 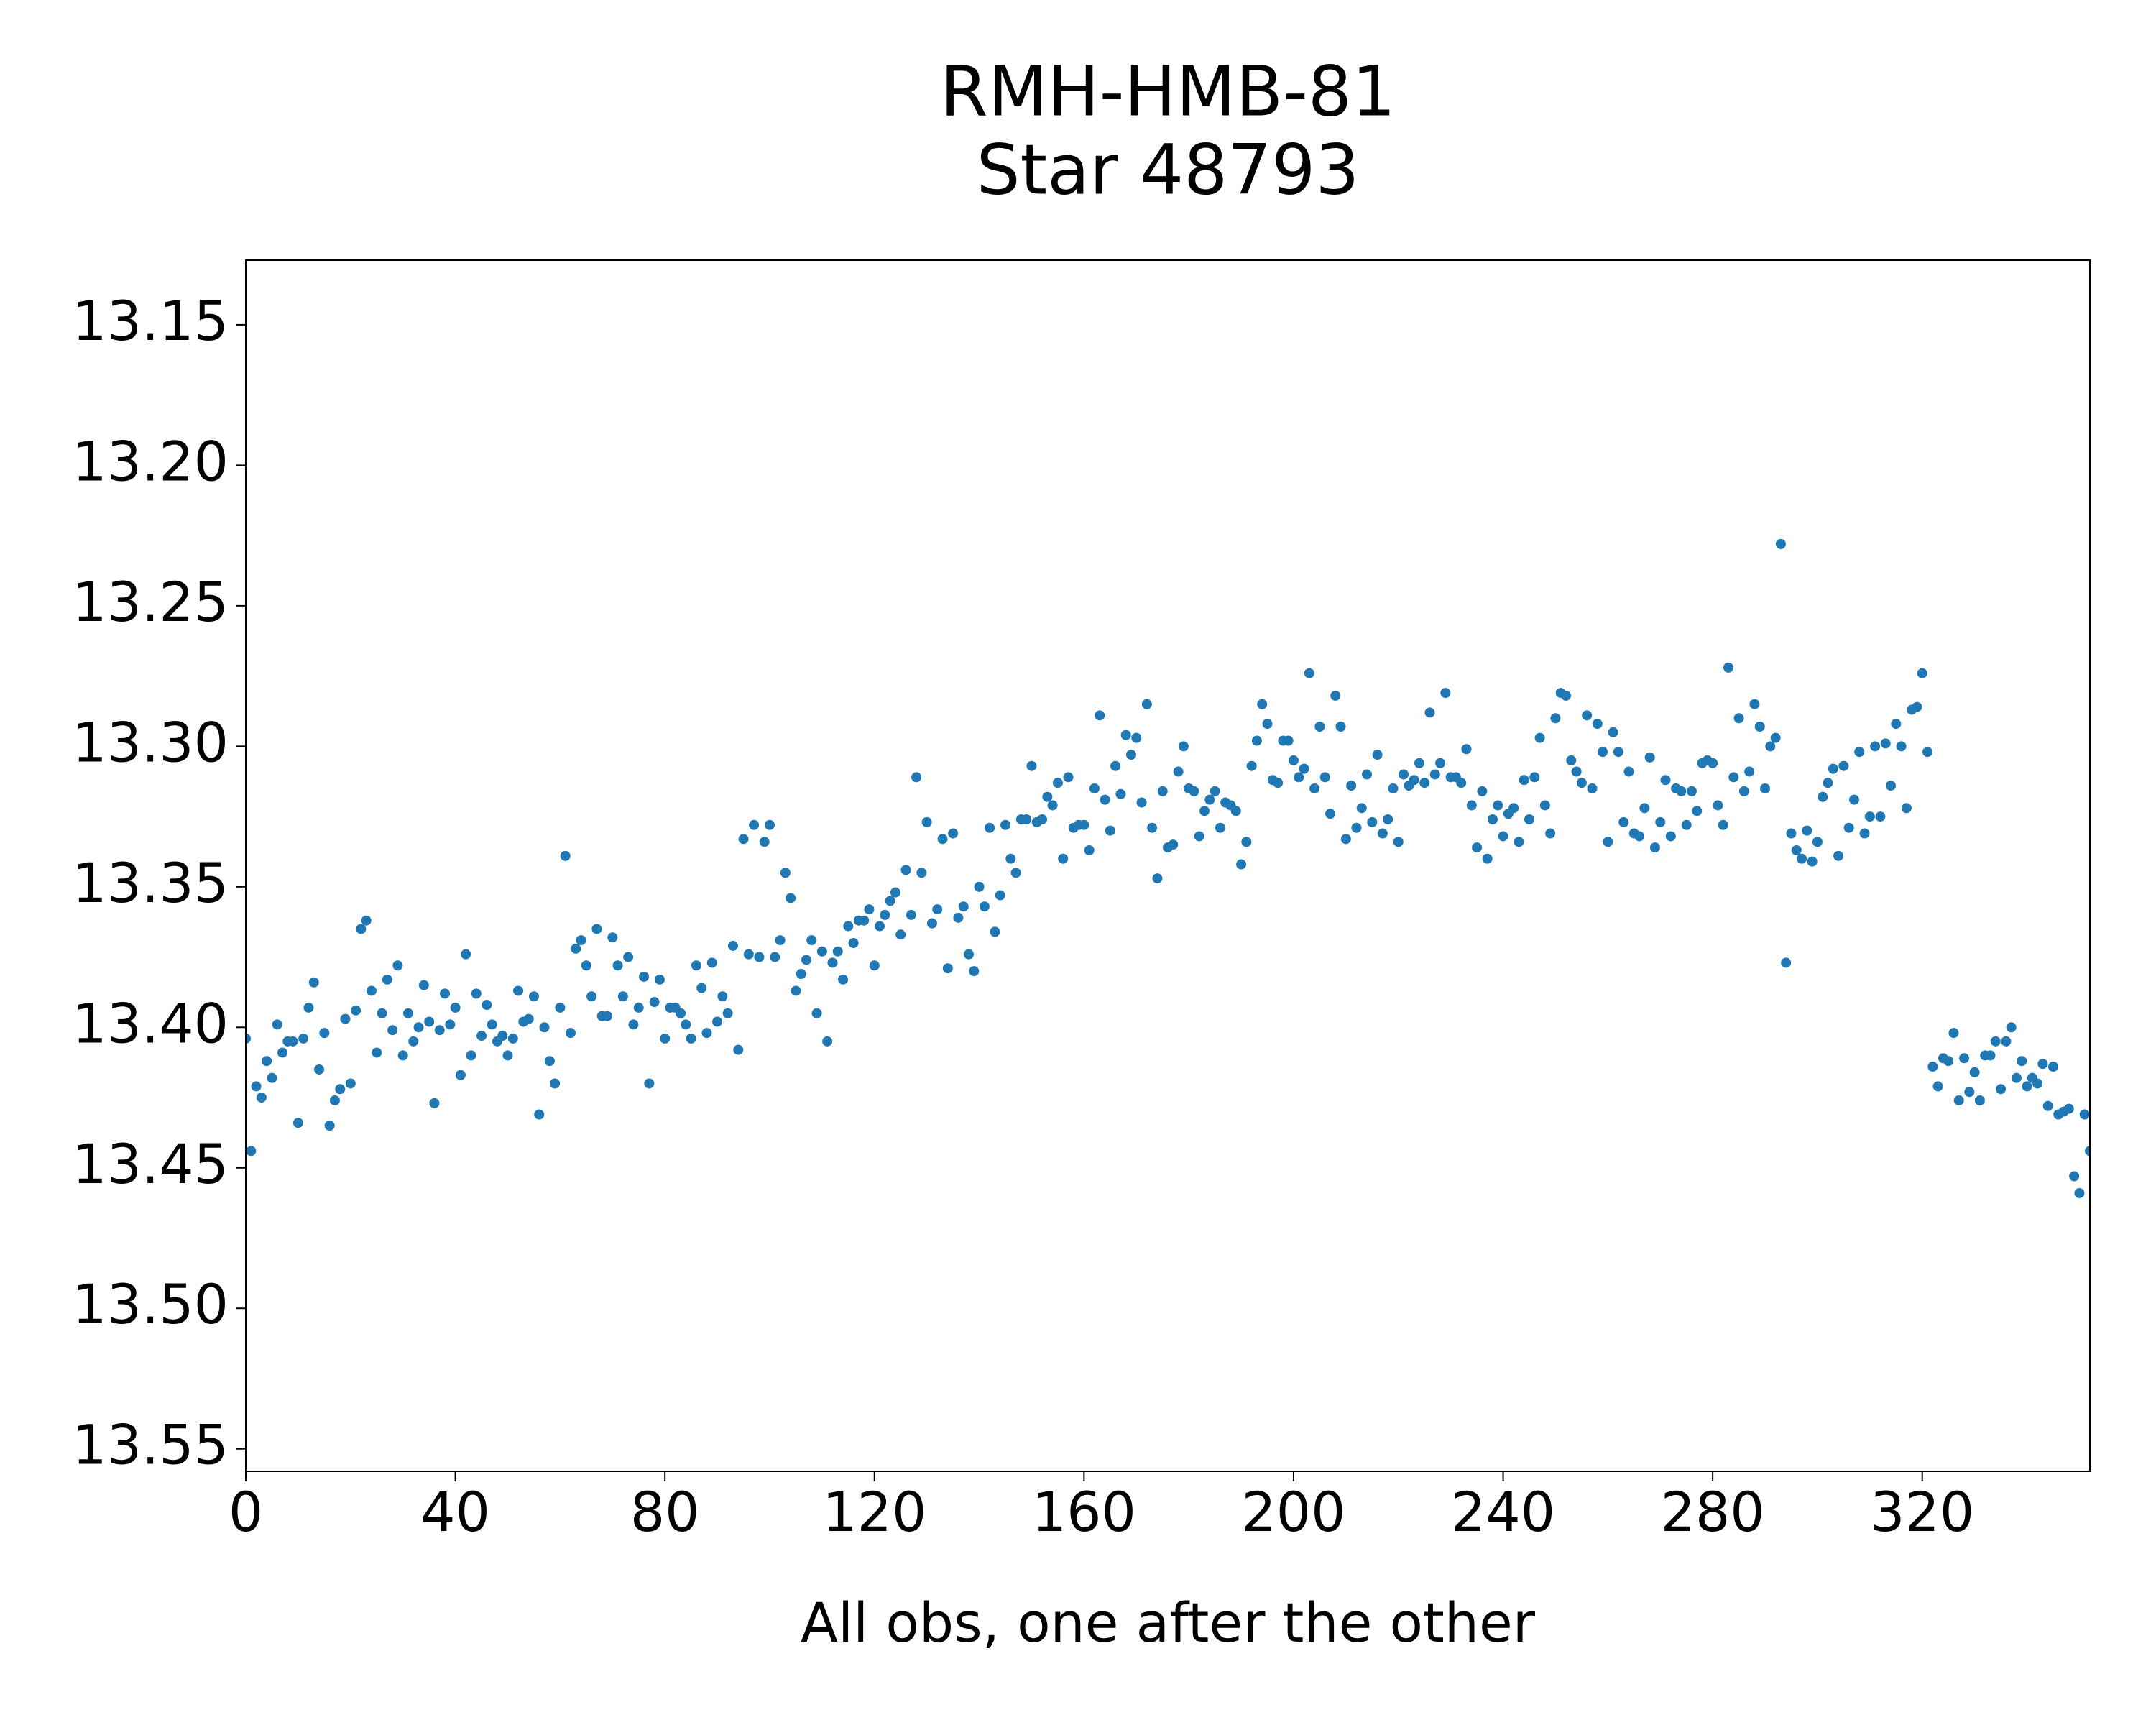 What do you see at coordinates (150, 1445) in the screenshot?
I see `y-tick-label: 13.55` at bounding box center [150, 1445].